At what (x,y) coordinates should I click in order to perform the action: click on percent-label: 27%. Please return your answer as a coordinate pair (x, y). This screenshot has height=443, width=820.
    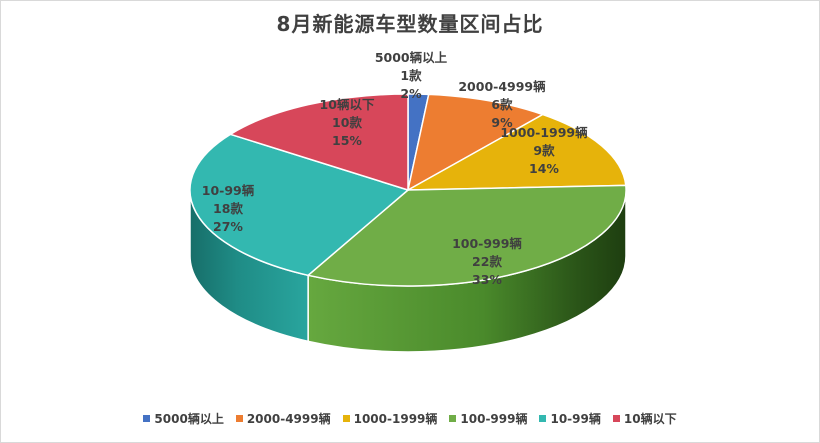
    Looking at the image, I should click on (228, 226).